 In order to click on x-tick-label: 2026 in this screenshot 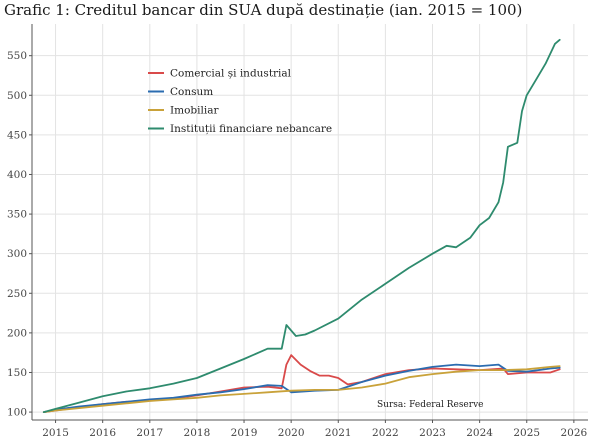, I will do `click(573, 433)`.